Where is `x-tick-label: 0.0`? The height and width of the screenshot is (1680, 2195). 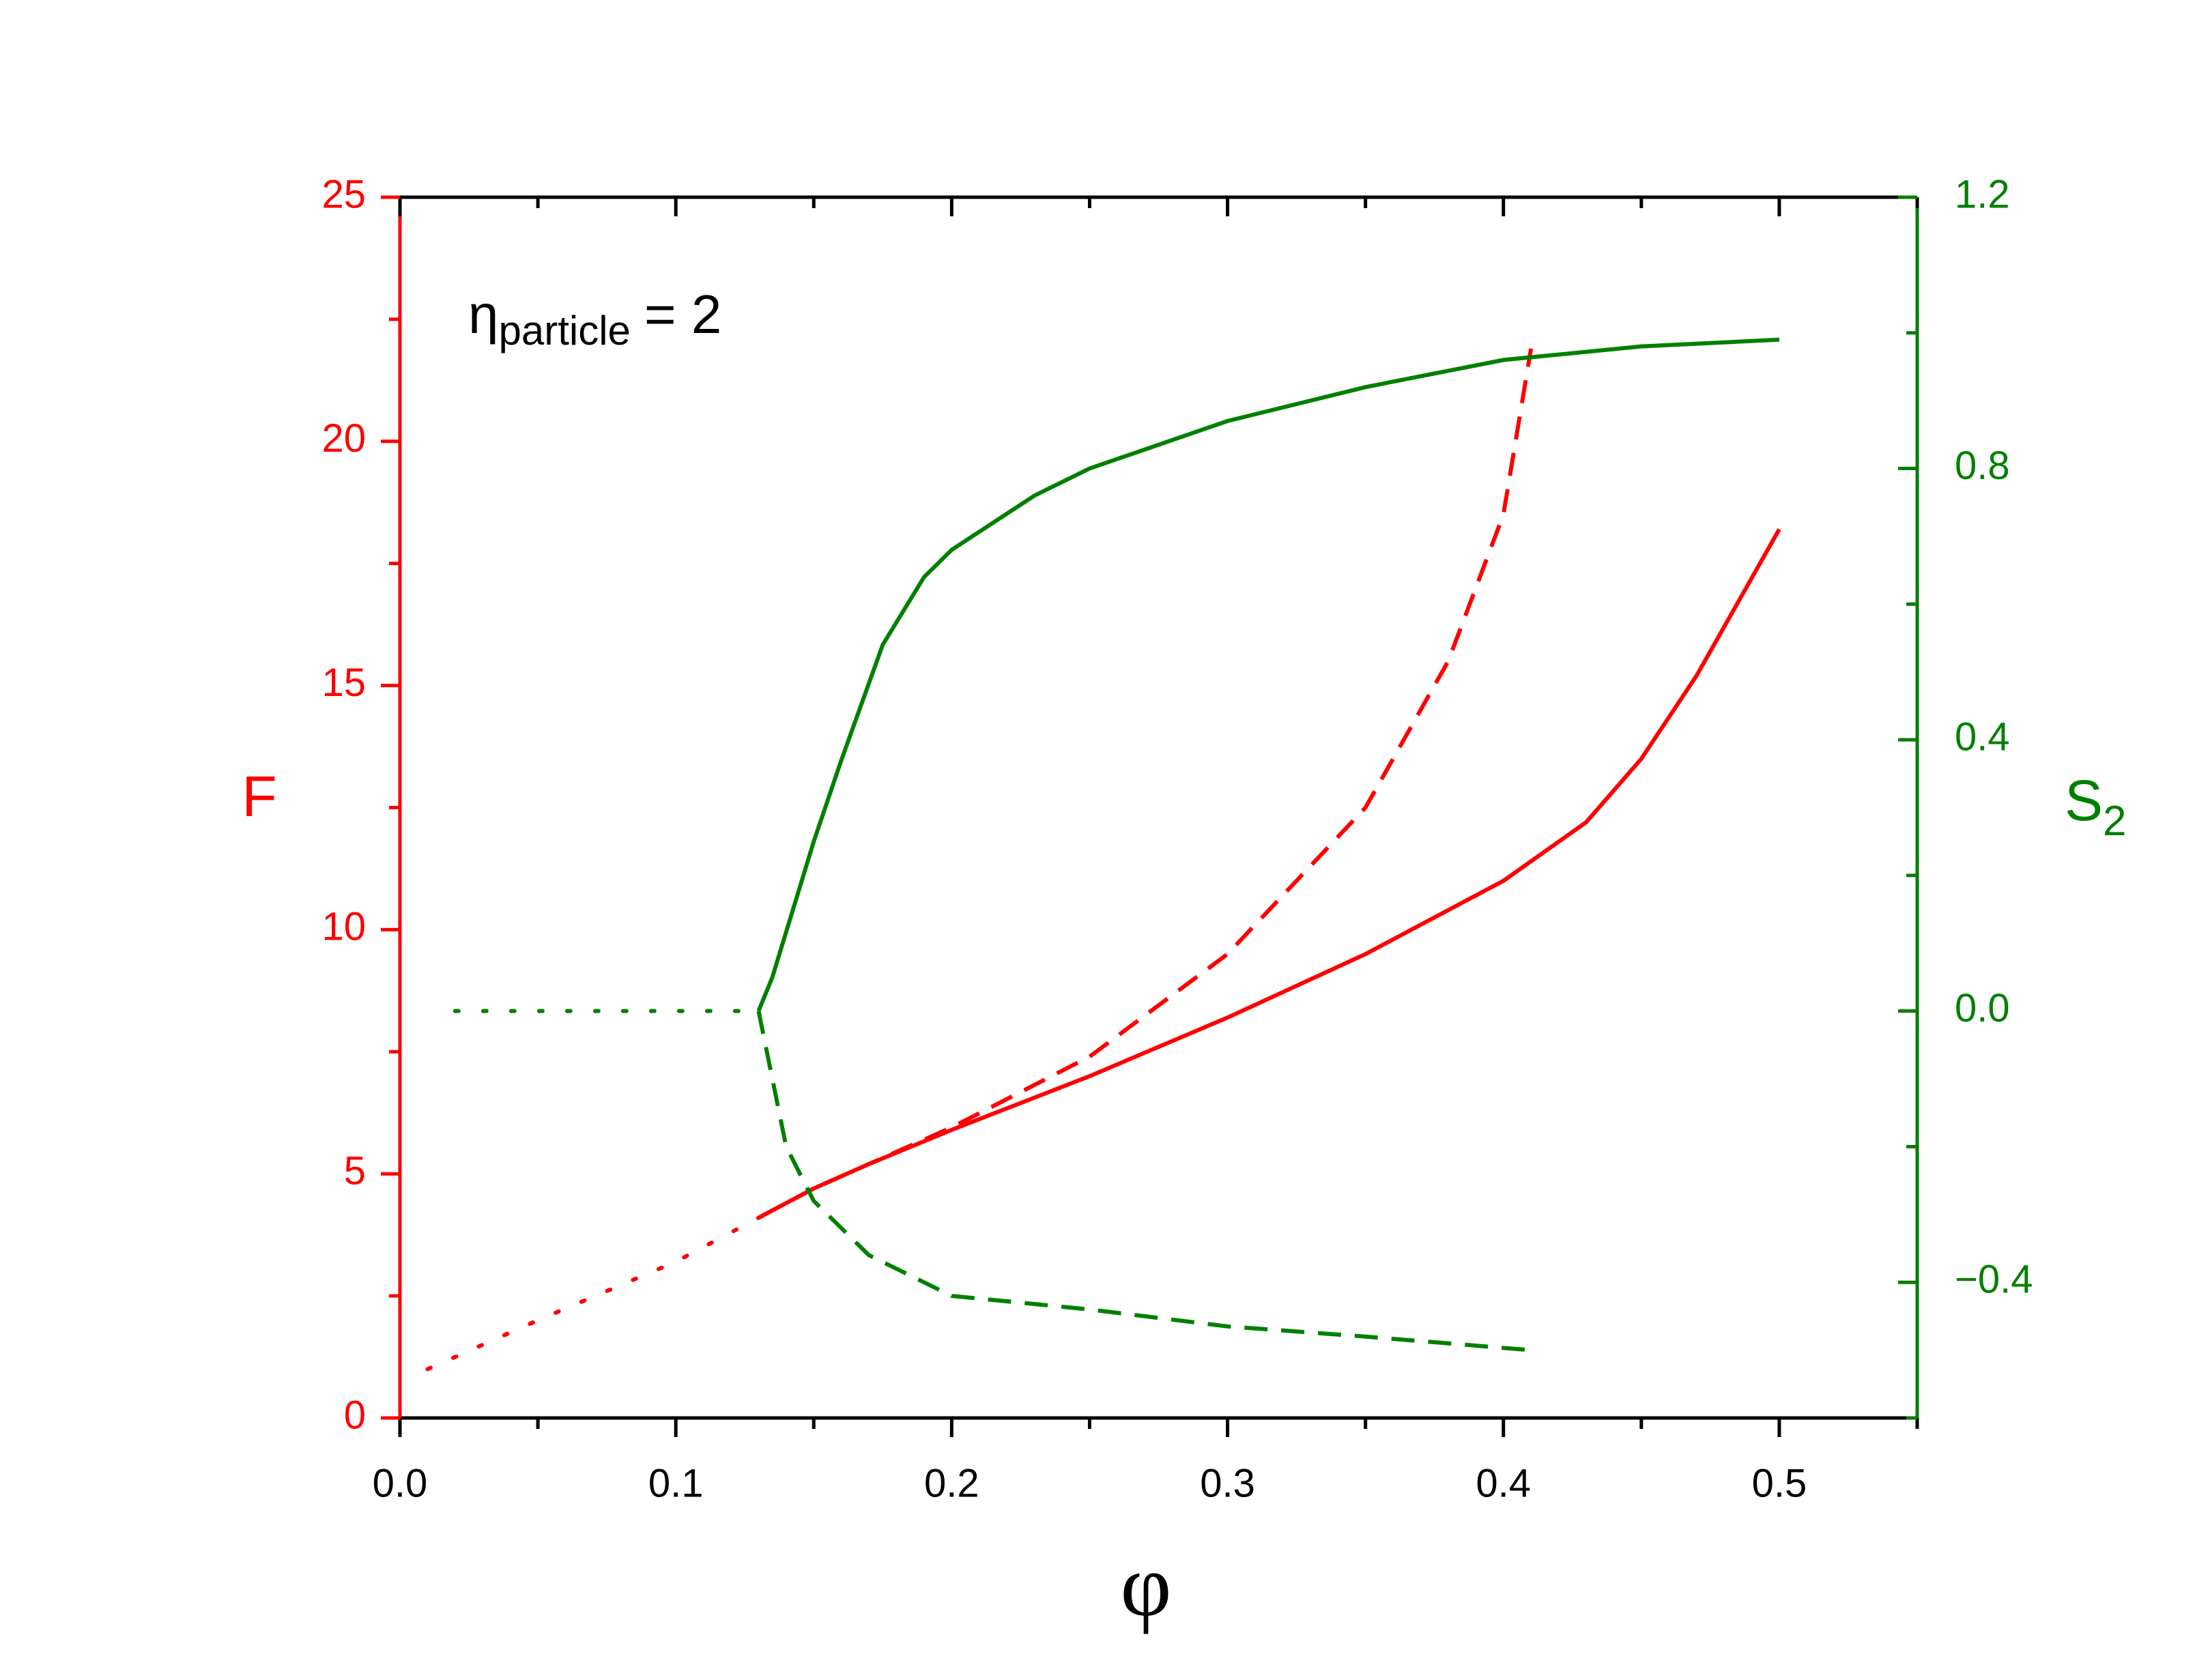
x-tick-label: 0.0 is located at coordinates (401, 1483).